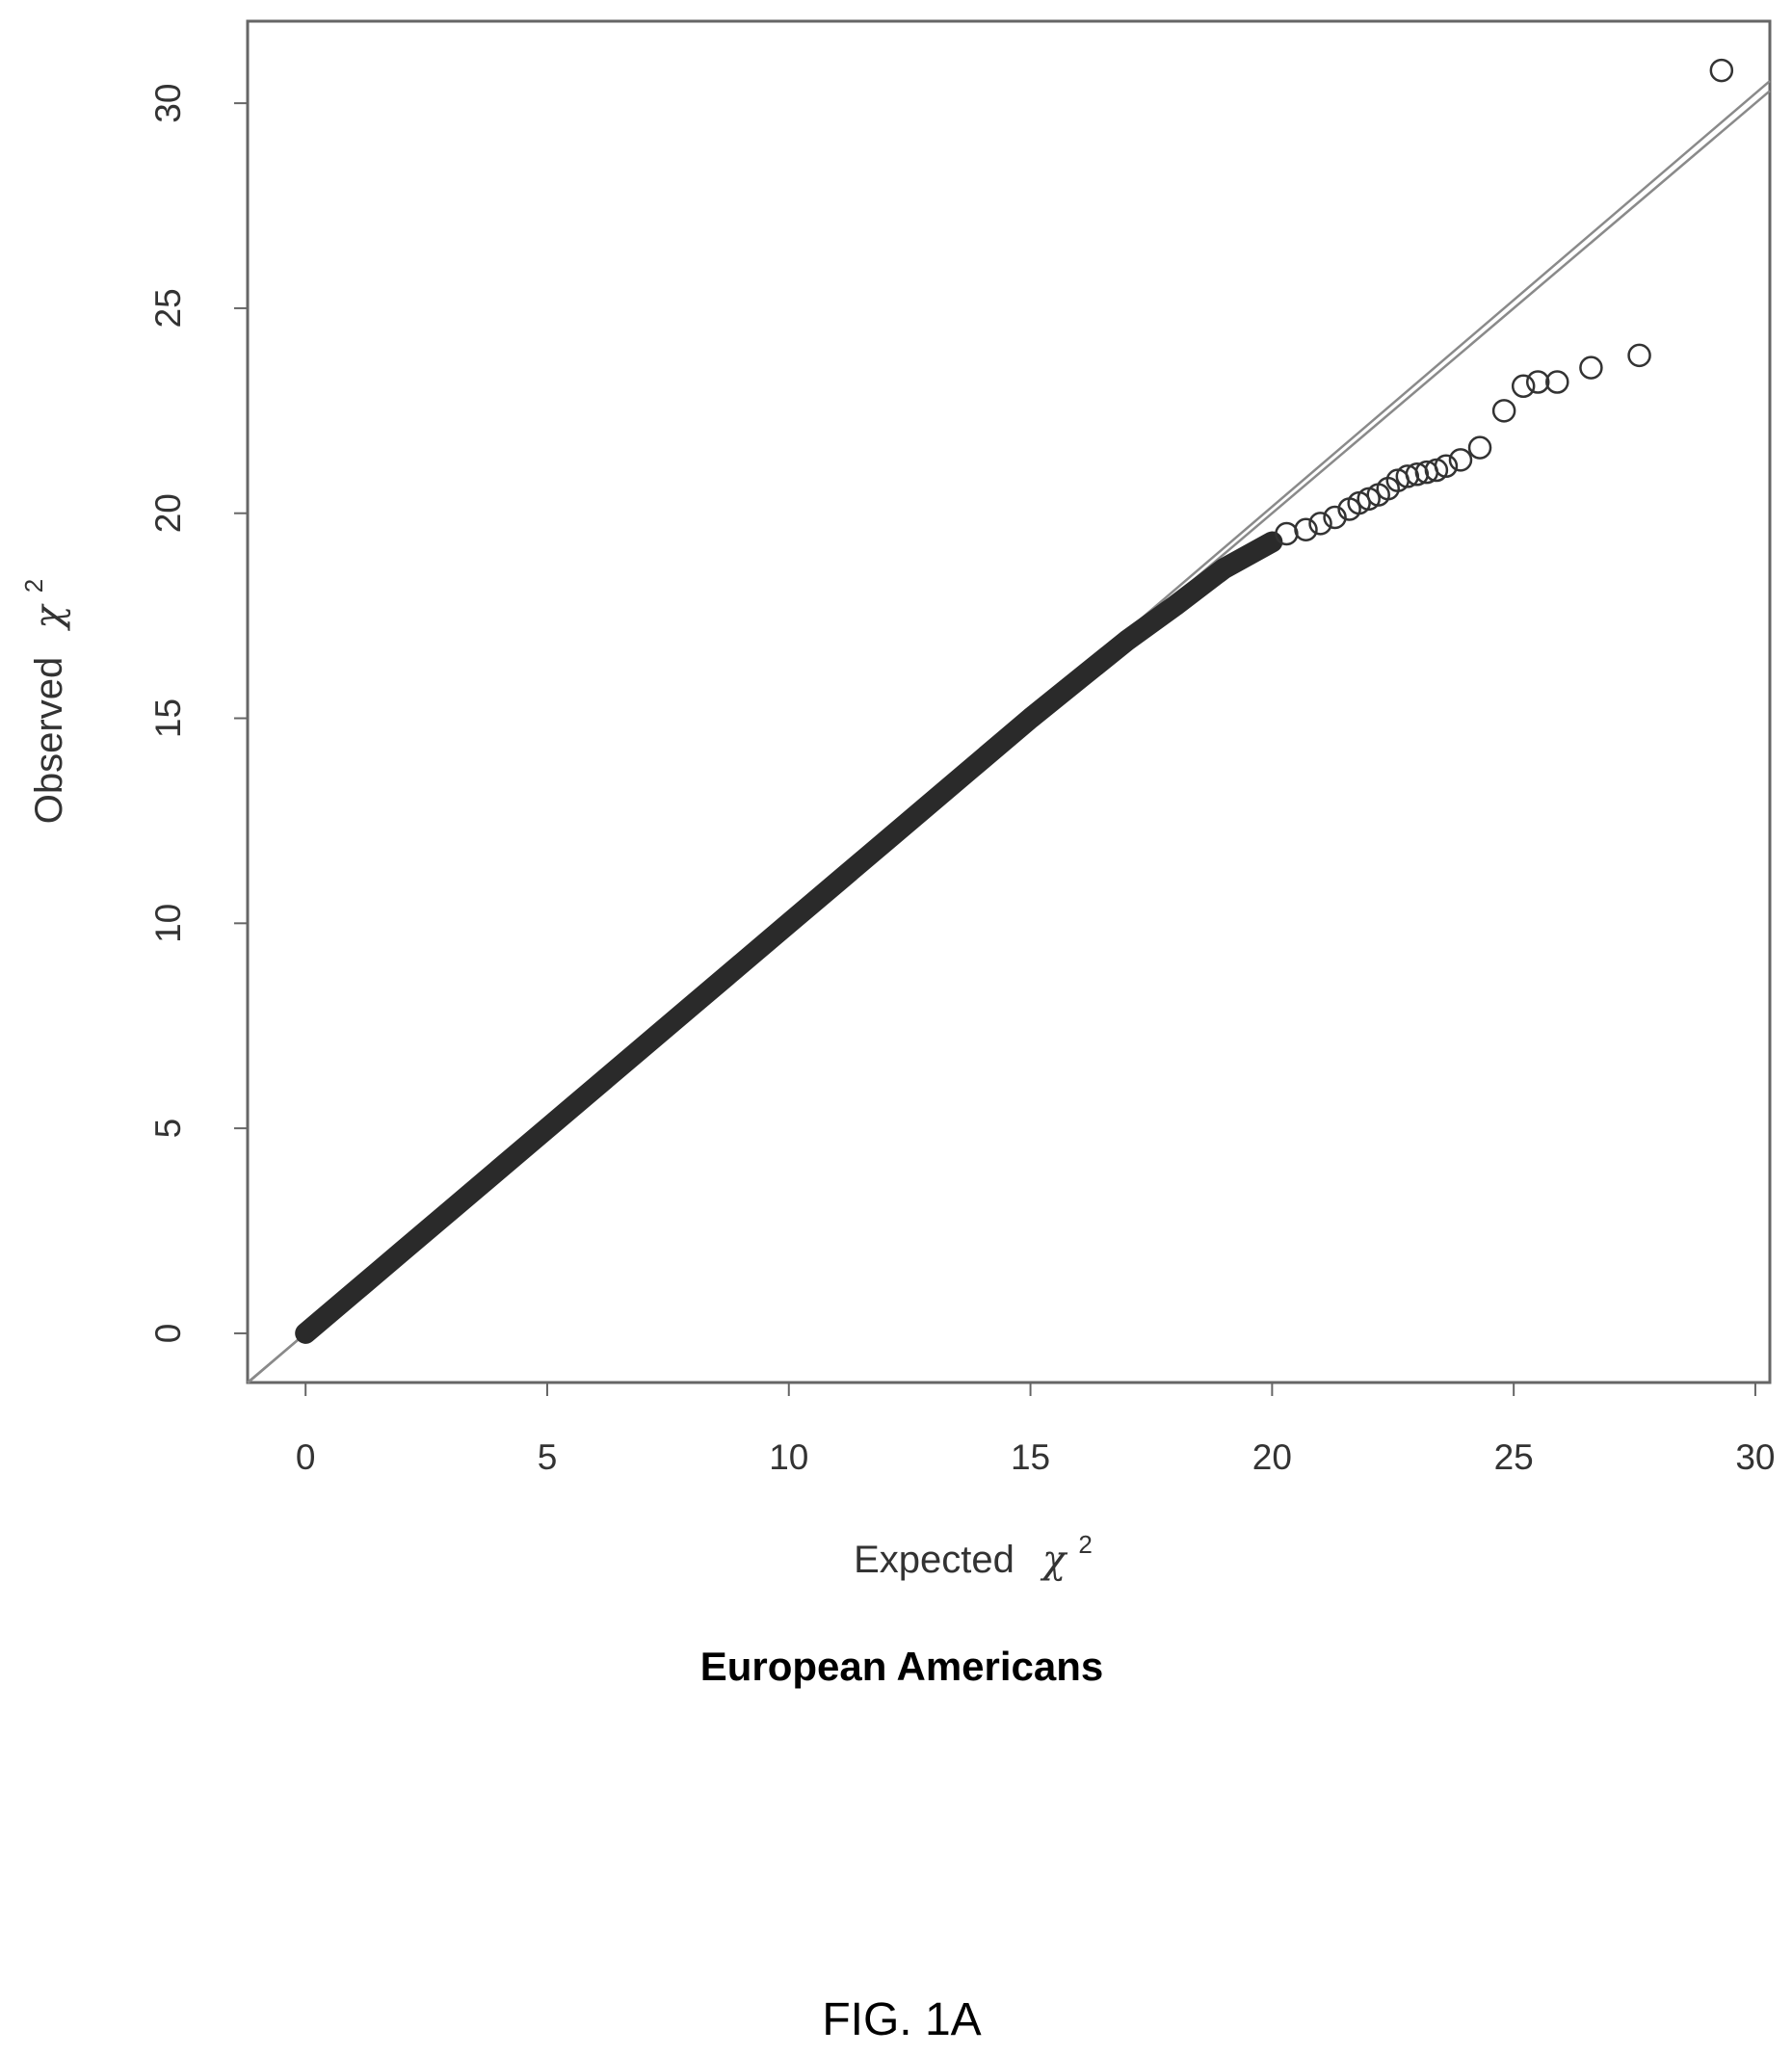 This screenshot has width=1792, height=2055. Describe the element at coordinates (168, 1334) in the screenshot. I see `y-tick-label: 0` at that location.